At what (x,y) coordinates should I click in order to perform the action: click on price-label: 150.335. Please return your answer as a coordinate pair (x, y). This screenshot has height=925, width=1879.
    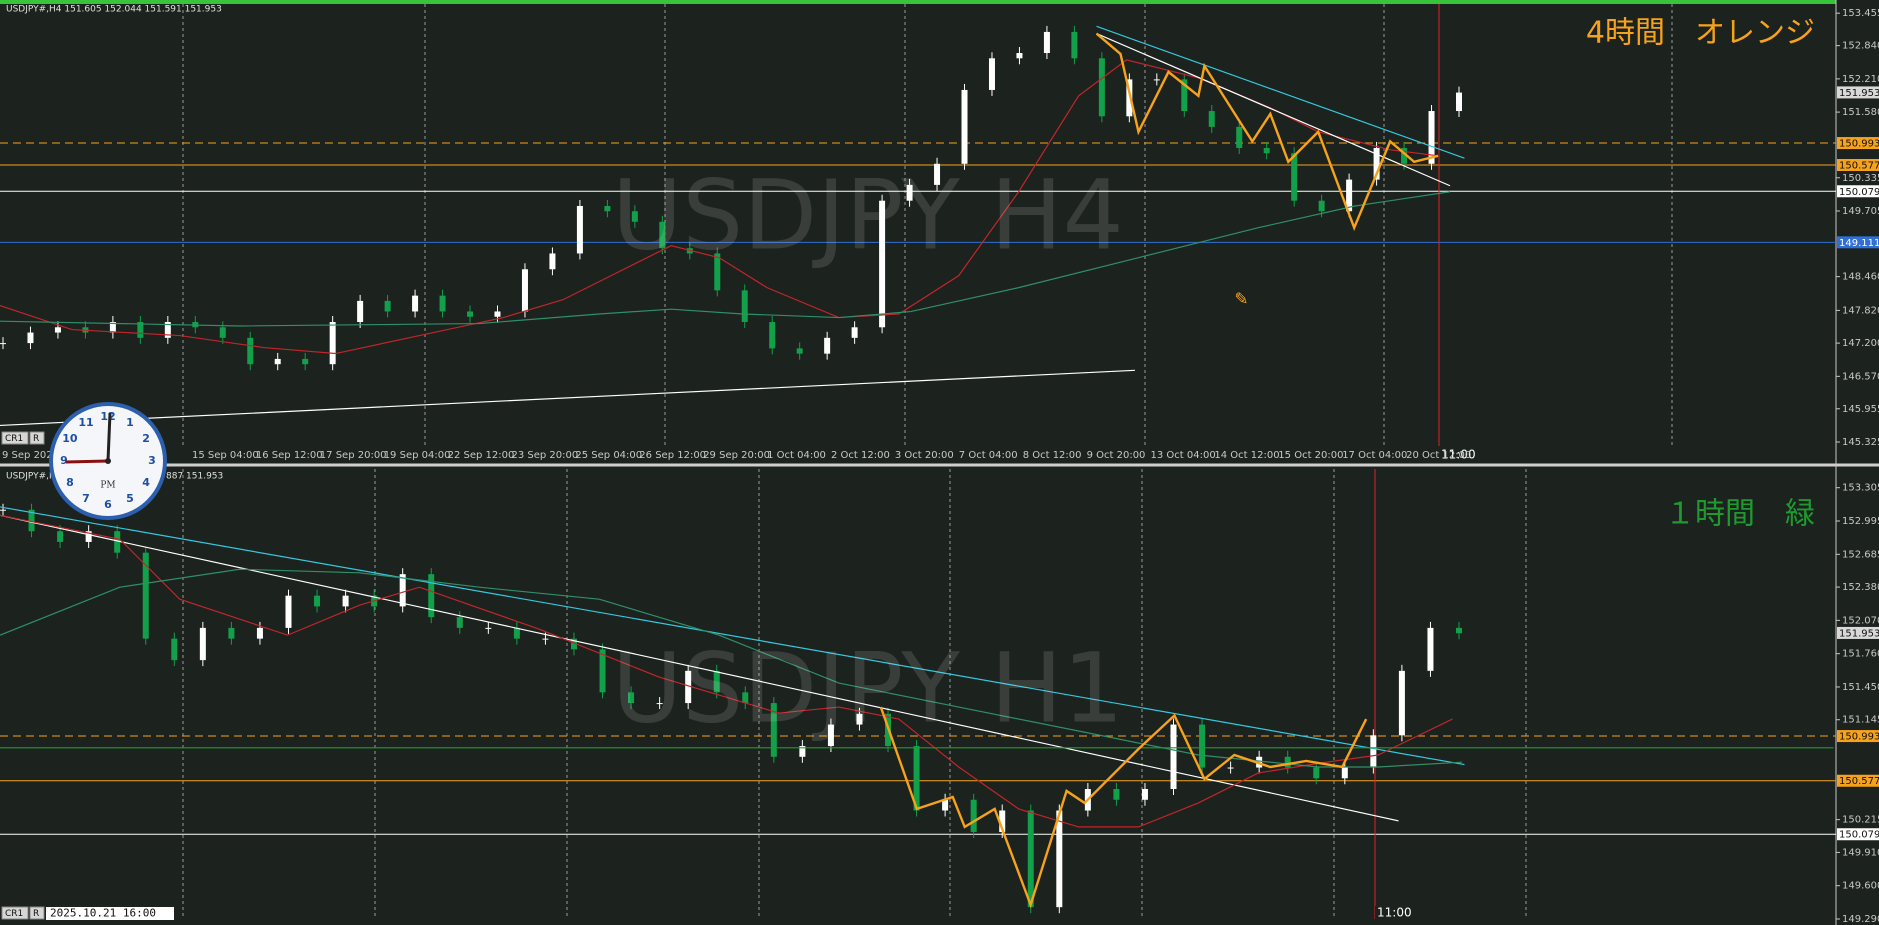
    Looking at the image, I should click on (1860, 178).